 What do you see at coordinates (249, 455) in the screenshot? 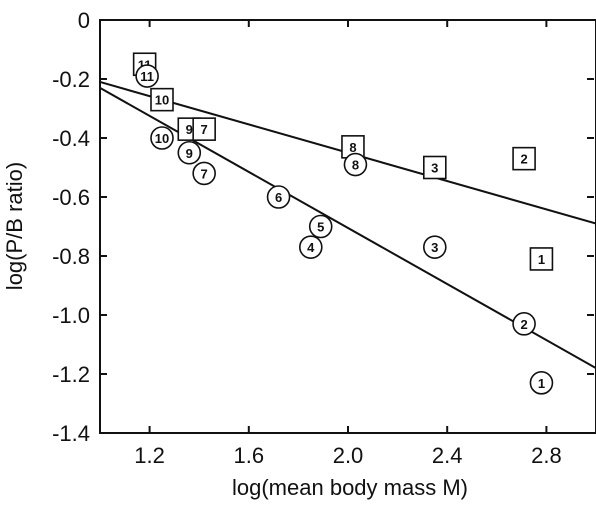
I see `x-tick-label: 1.6` at bounding box center [249, 455].